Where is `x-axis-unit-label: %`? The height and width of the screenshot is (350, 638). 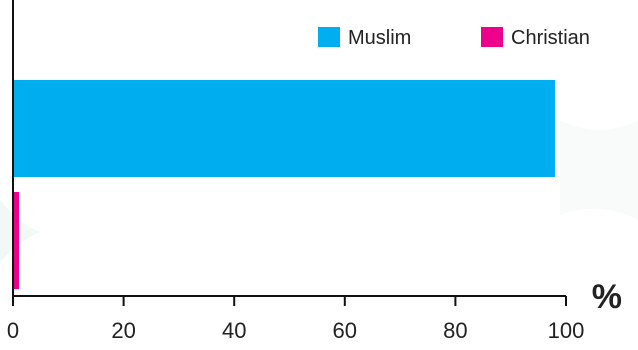
x-axis-unit-label: % is located at coordinates (607, 297).